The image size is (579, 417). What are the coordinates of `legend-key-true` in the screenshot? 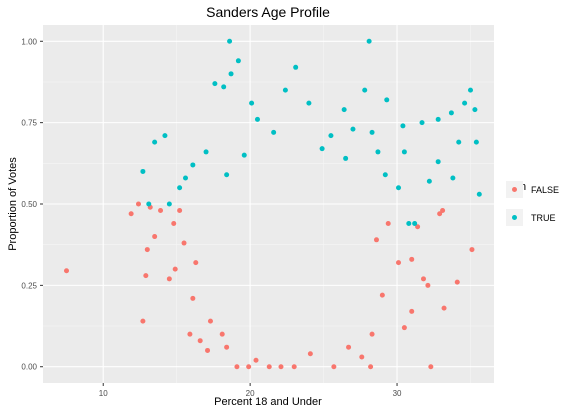 It's located at (514, 217).